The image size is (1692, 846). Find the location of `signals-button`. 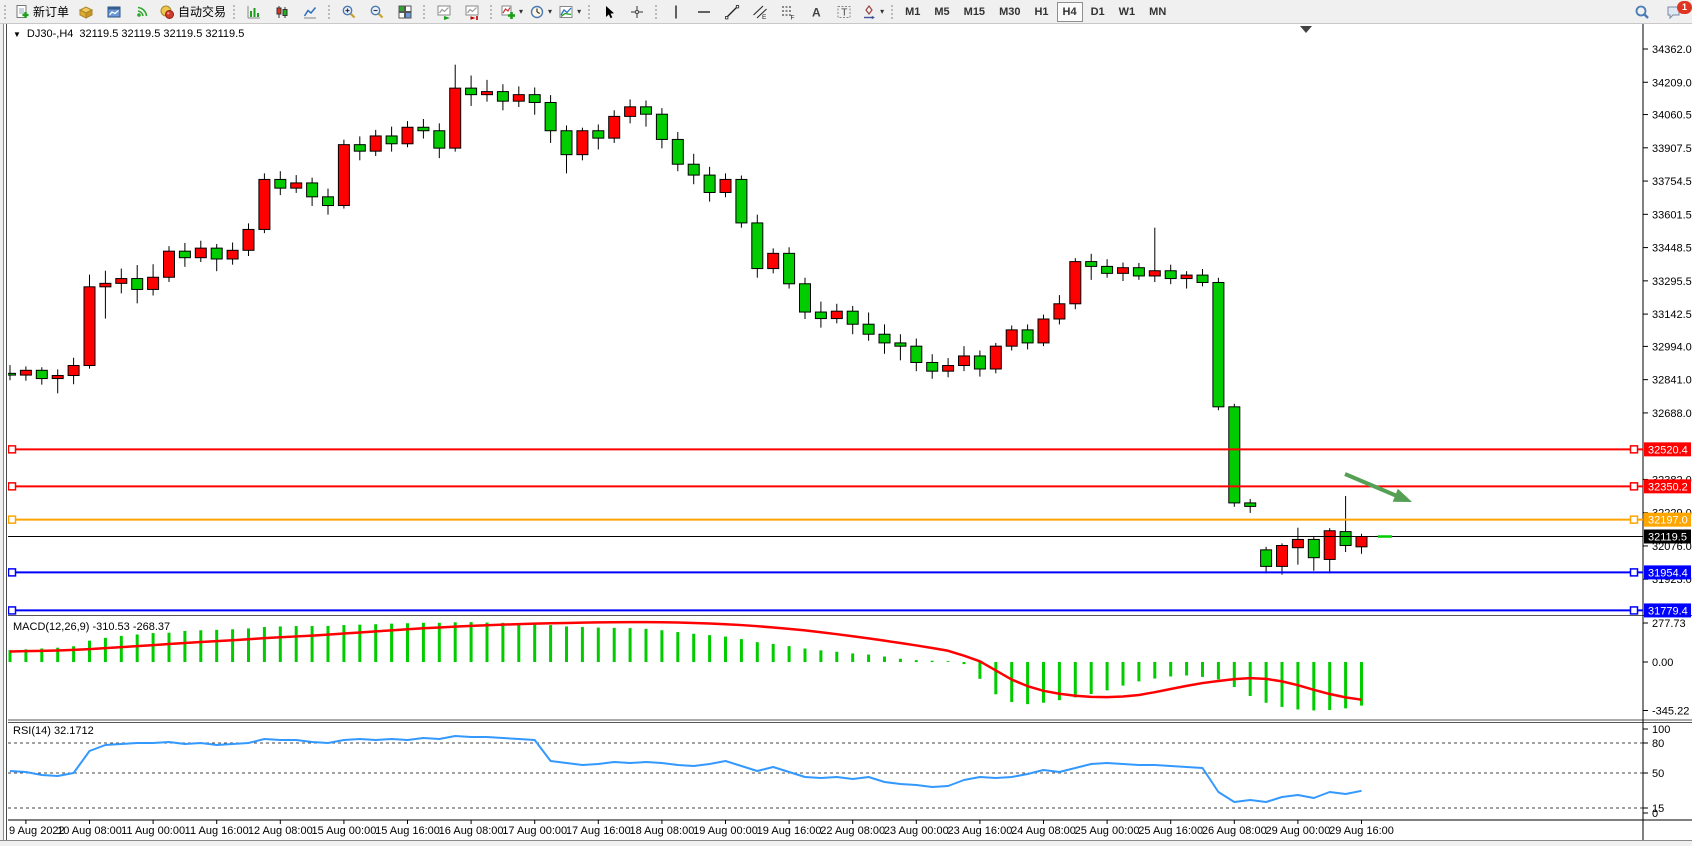

signals-button is located at coordinates (142, 12).